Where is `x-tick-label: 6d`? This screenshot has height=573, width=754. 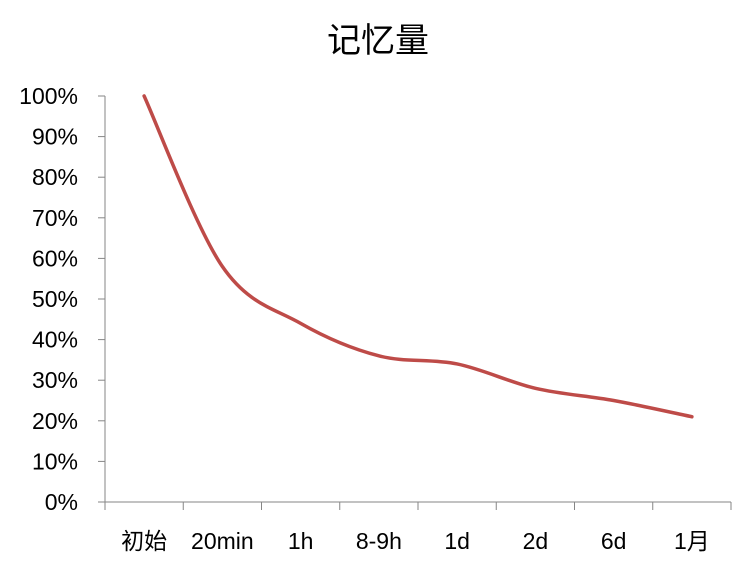 x-tick-label: 6d is located at coordinates (614, 541).